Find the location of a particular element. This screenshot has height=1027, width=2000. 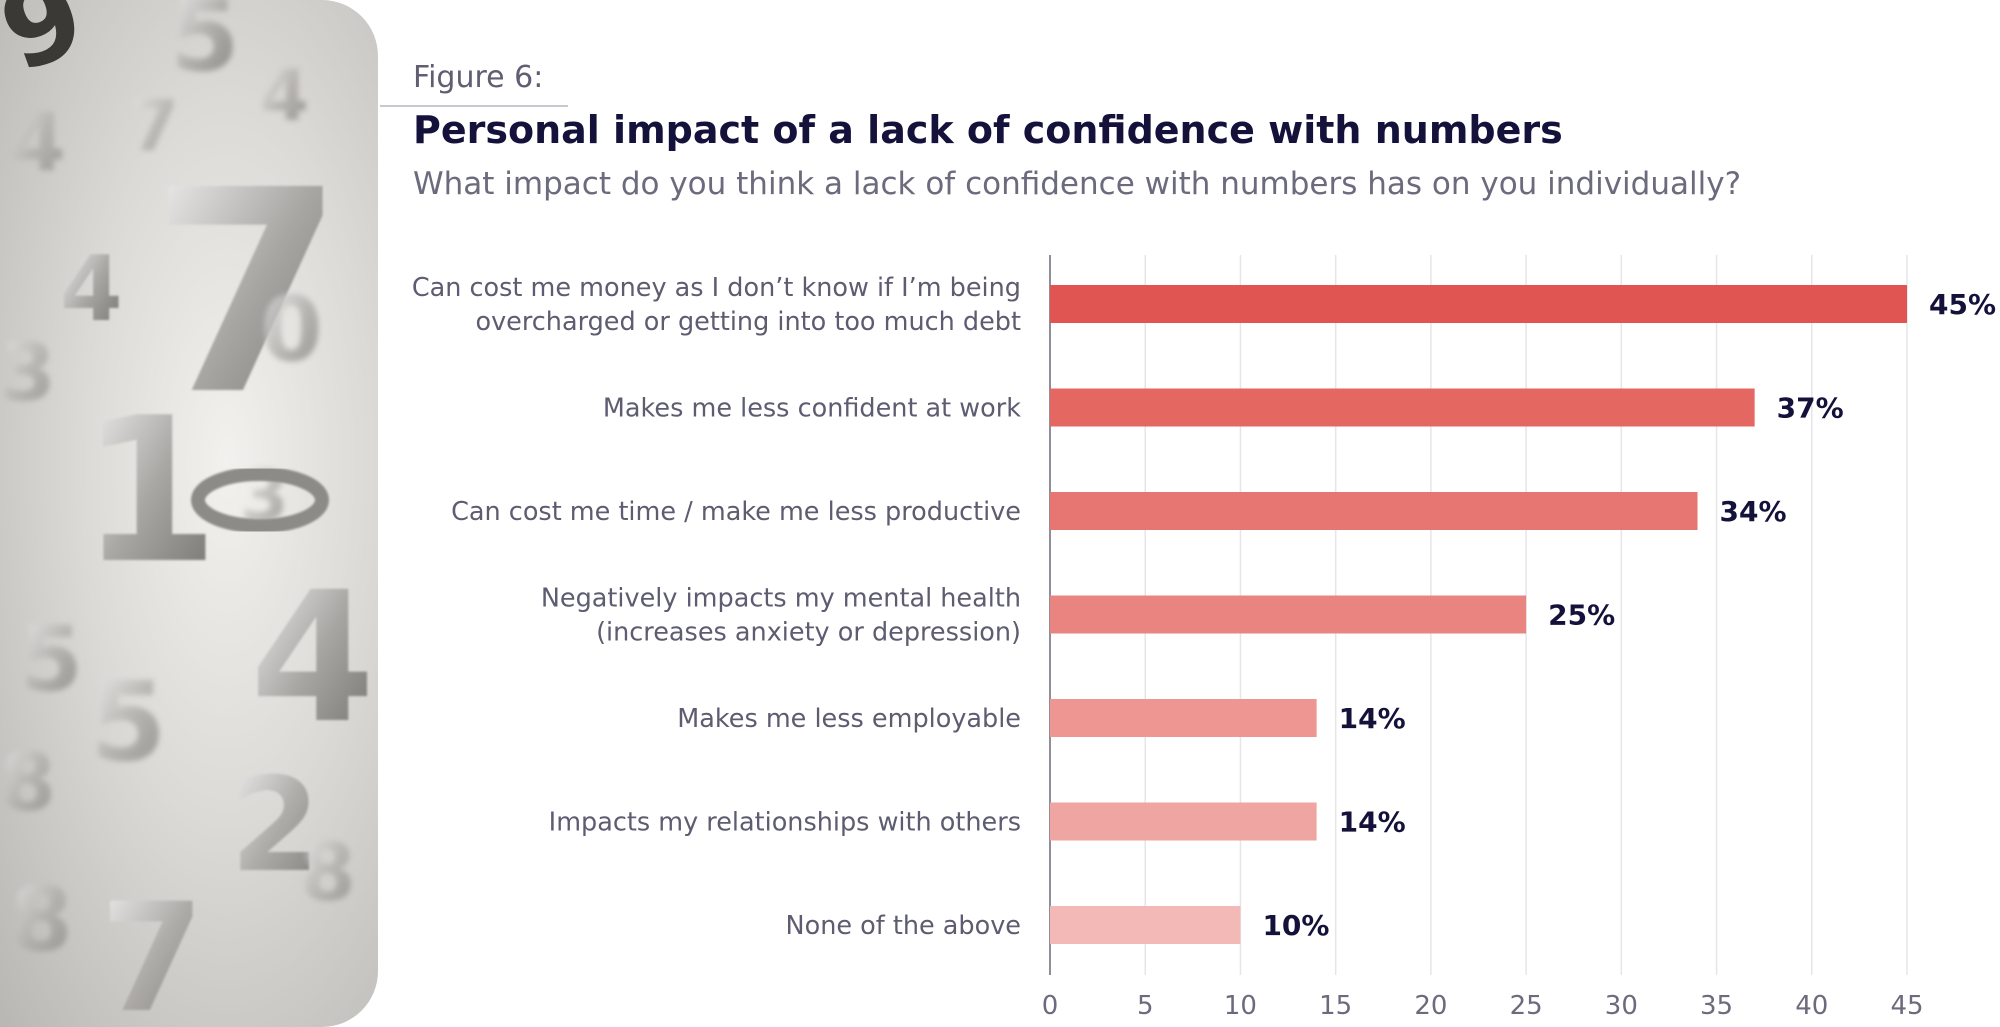

value-label-2: 37% is located at coordinates (1810, 408).